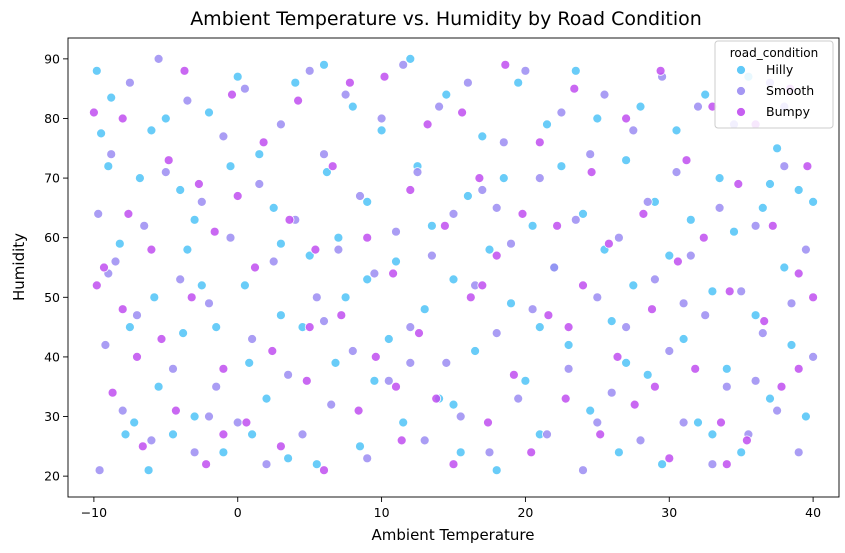  Describe the element at coordinates (52, 58) in the screenshot. I see `y-tick-label: 90` at that location.